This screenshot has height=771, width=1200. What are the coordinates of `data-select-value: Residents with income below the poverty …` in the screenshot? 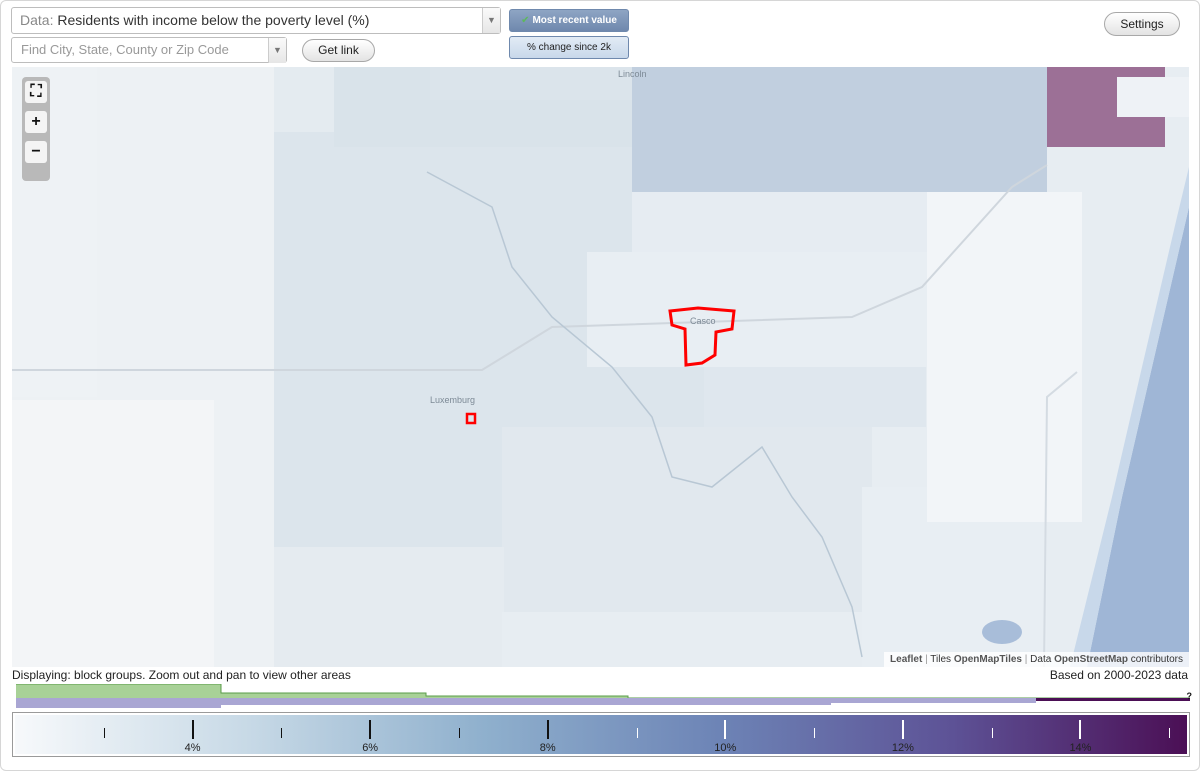 It's located at (213, 20).